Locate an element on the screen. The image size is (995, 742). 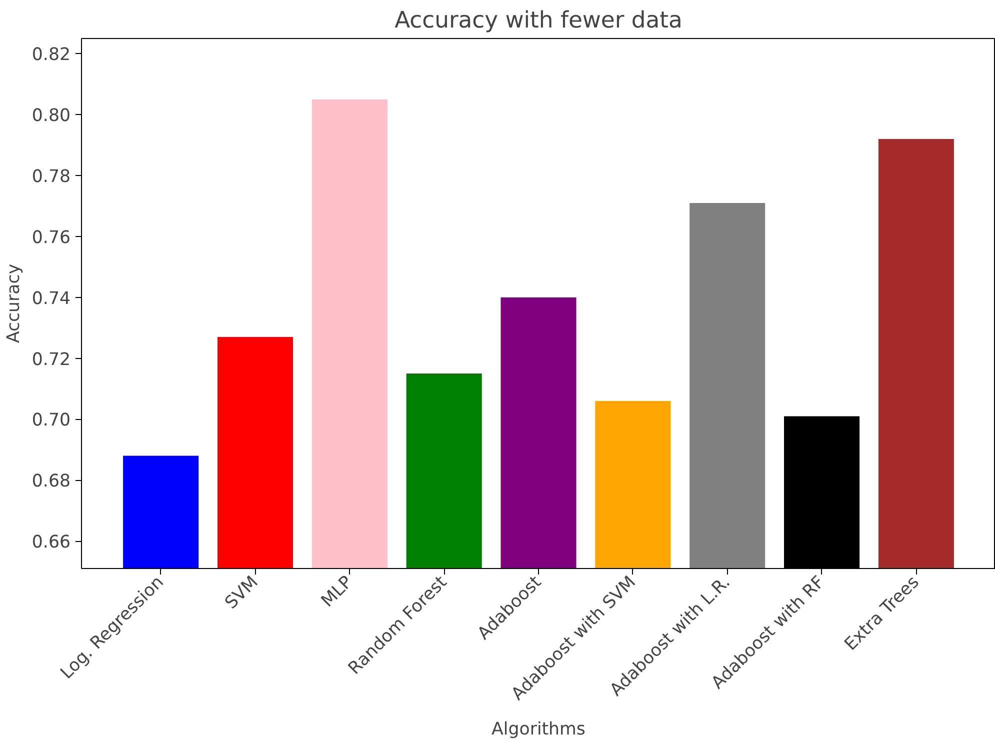
y-axis-title: Accuracy is located at coordinates (14, 304).